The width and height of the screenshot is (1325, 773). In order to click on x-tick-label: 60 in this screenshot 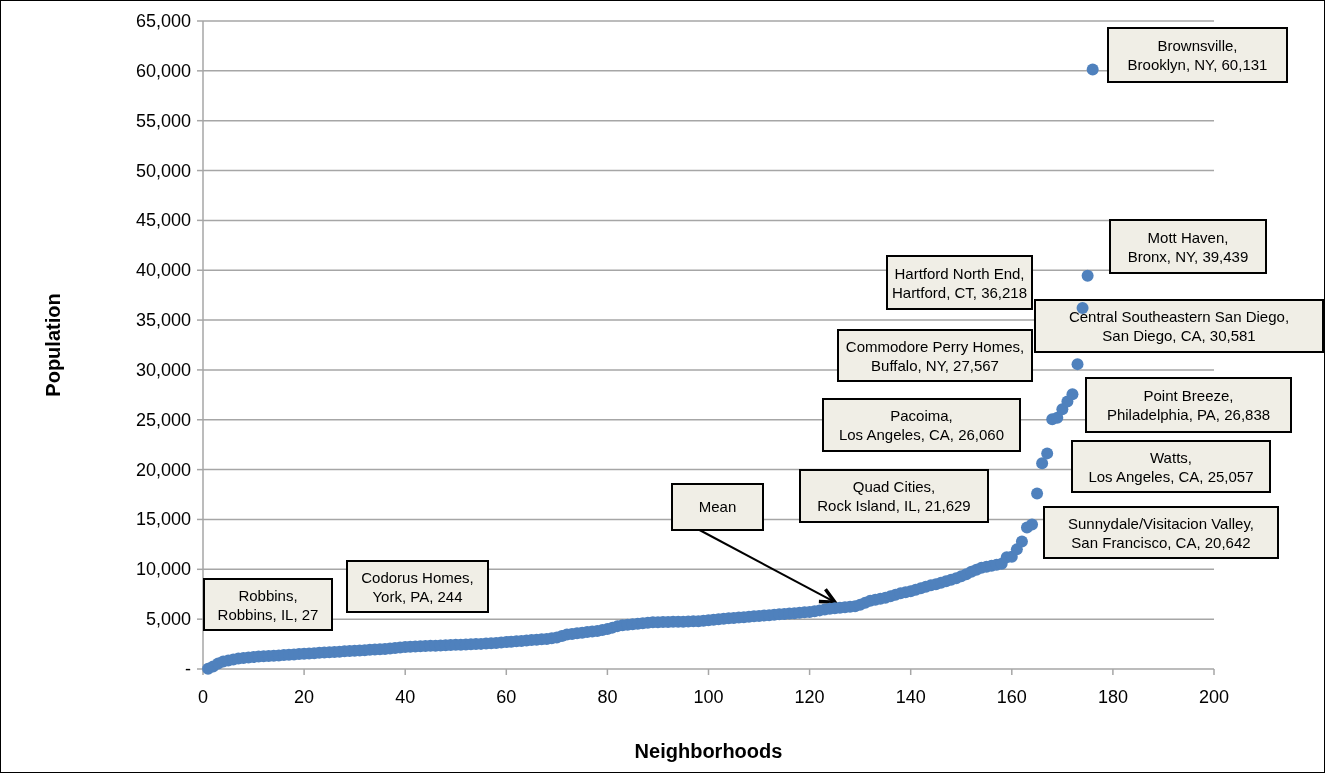, I will do `click(506, 697)`.